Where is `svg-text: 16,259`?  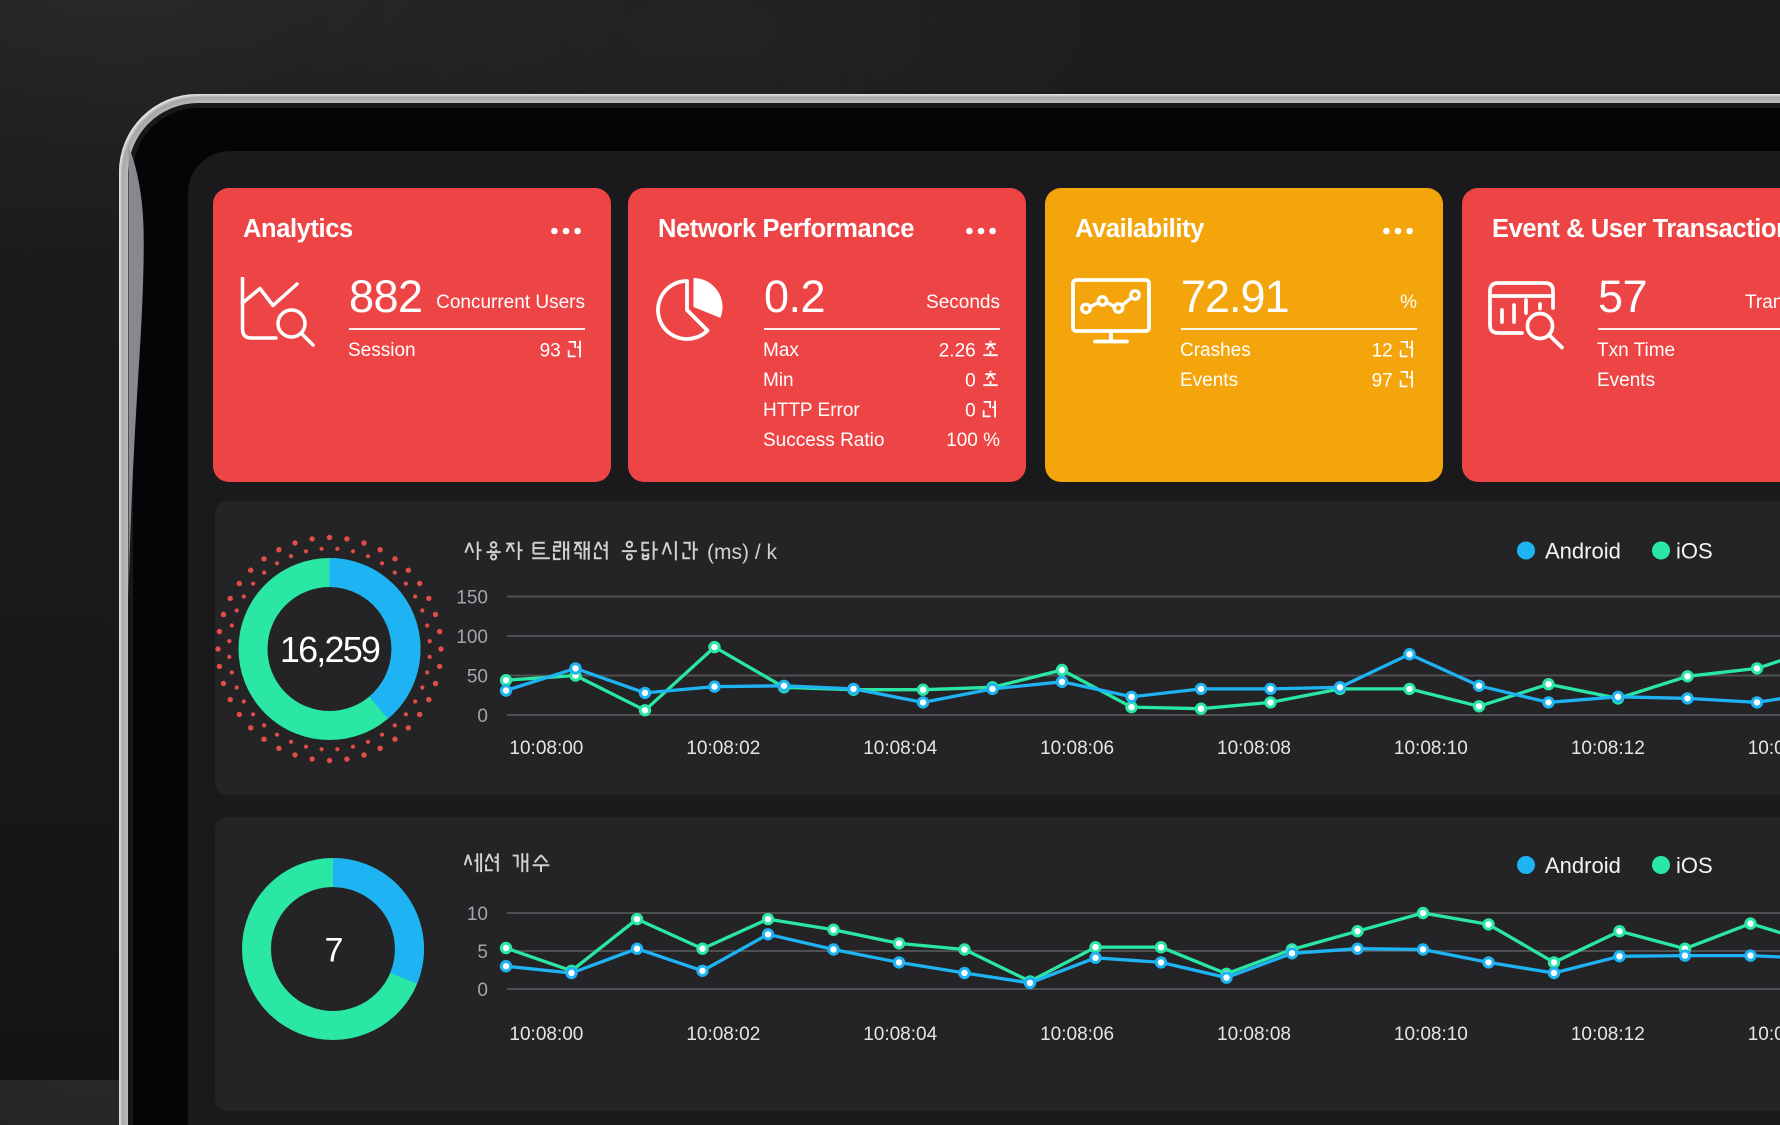
svg-text: 16,259 is located at coordinates (330, 649).